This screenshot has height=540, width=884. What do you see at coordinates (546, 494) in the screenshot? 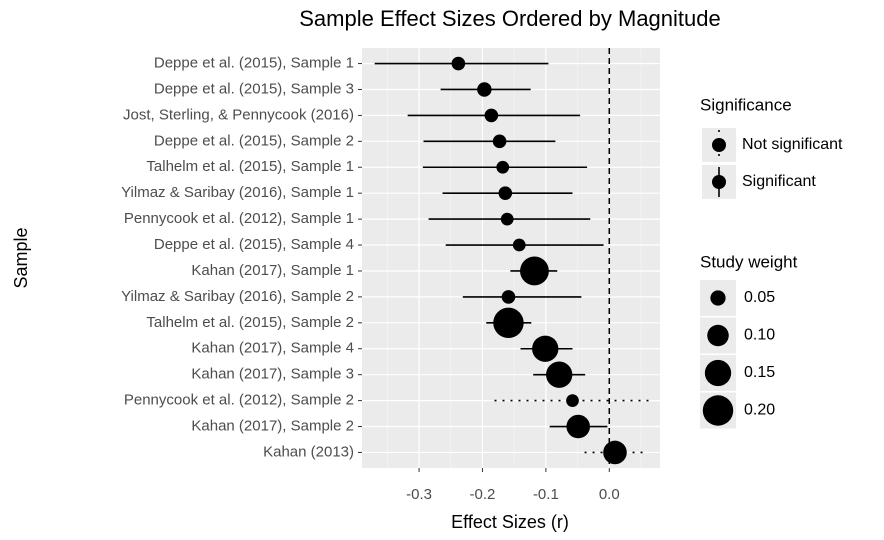
I see `x-tick-label: -0.1` at bounding box center [546, 494].